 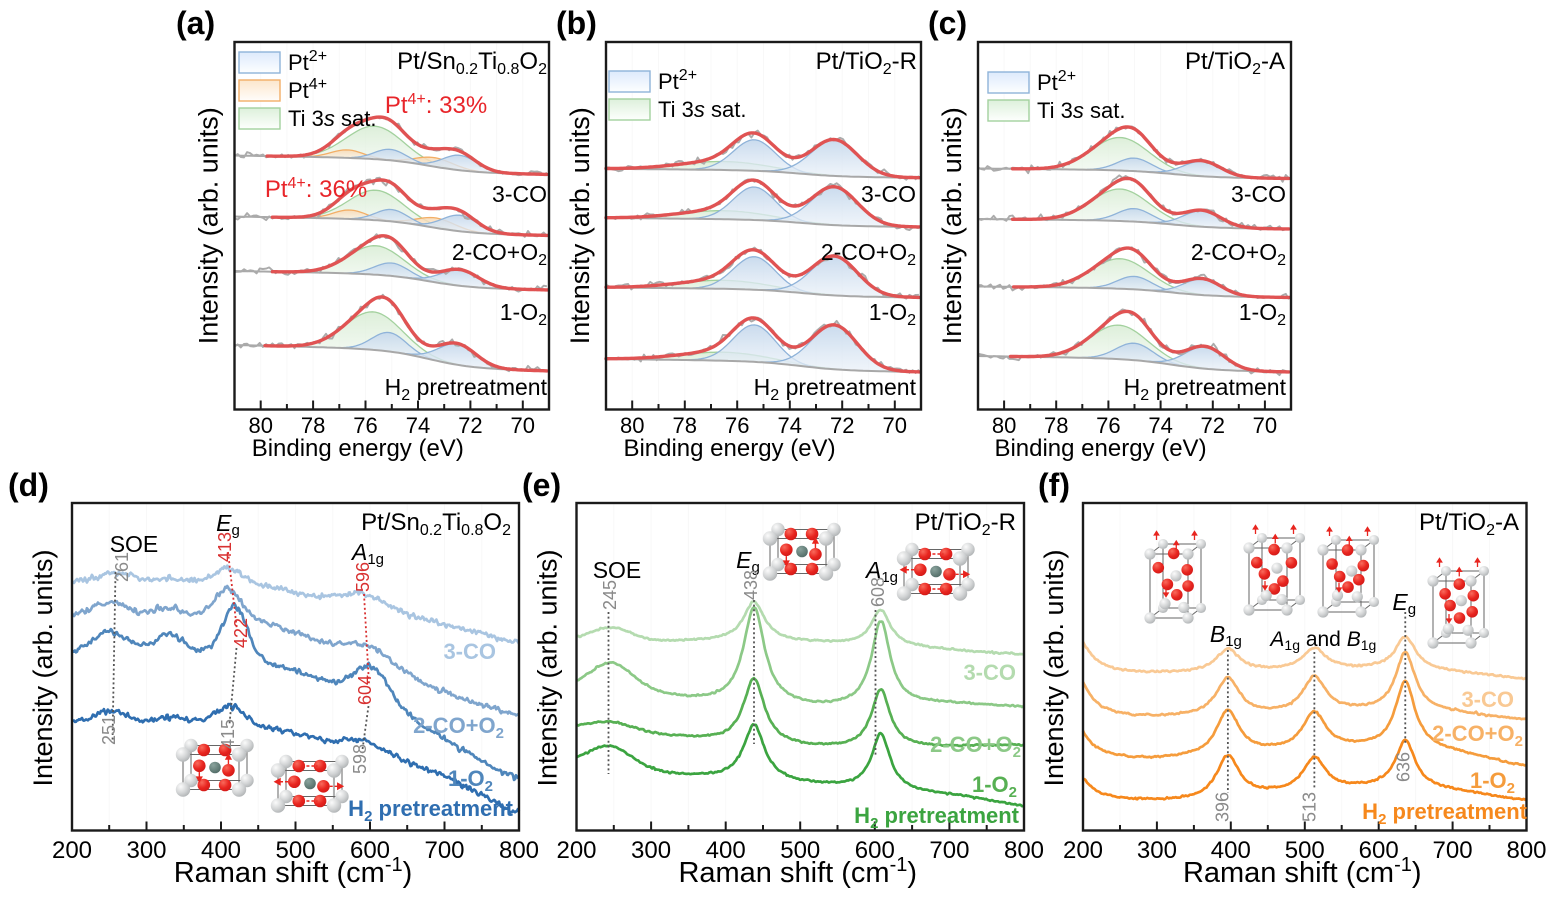 What do you see at coordinates (228, 734) in the screenshot?
I see `svg-text: 415` at bounding box center [228, 734].